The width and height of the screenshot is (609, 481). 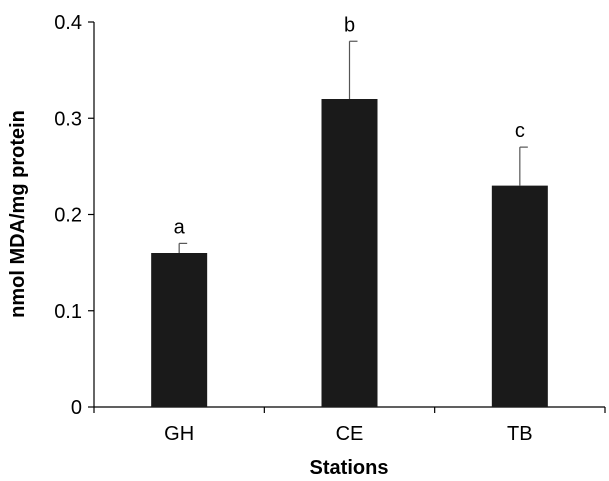 I want to click on x-axis-title: Stations, so click(x=349, y=468).